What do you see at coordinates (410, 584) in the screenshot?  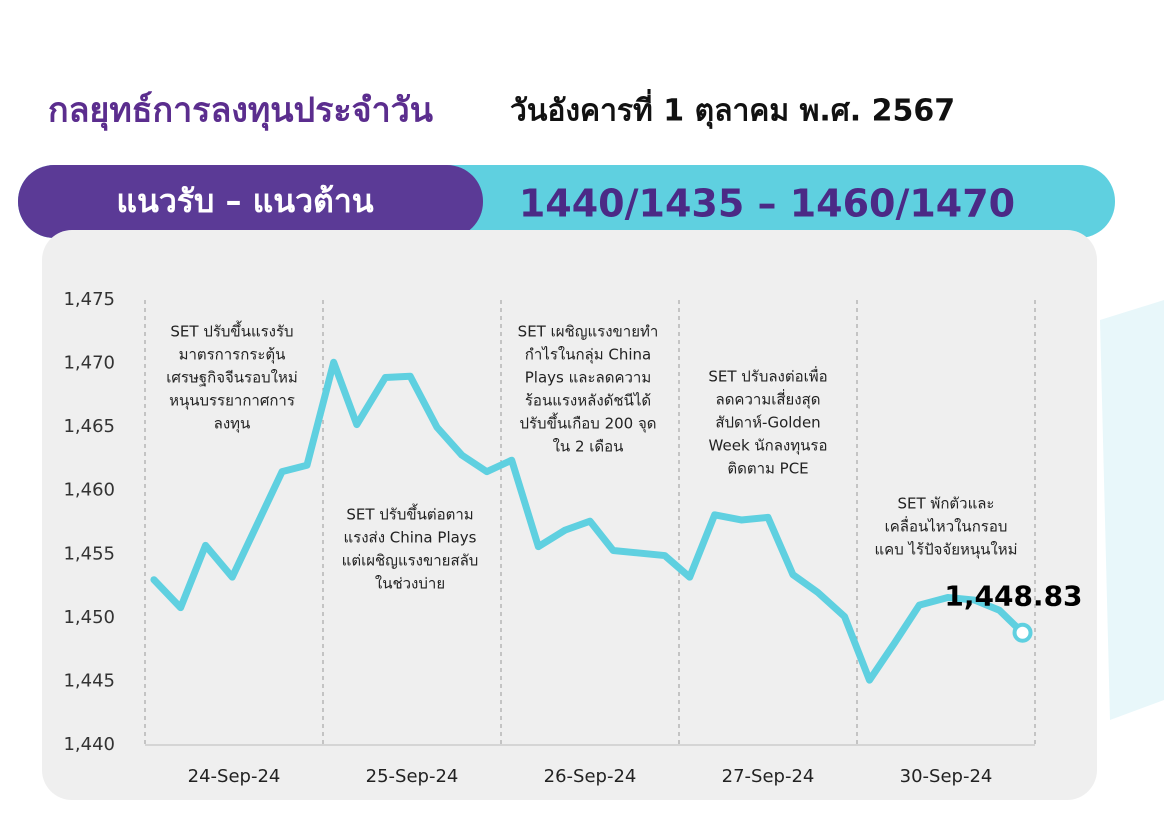 I see `annotation: ในช่วงบ่าย` at bounding box center [410, 584].